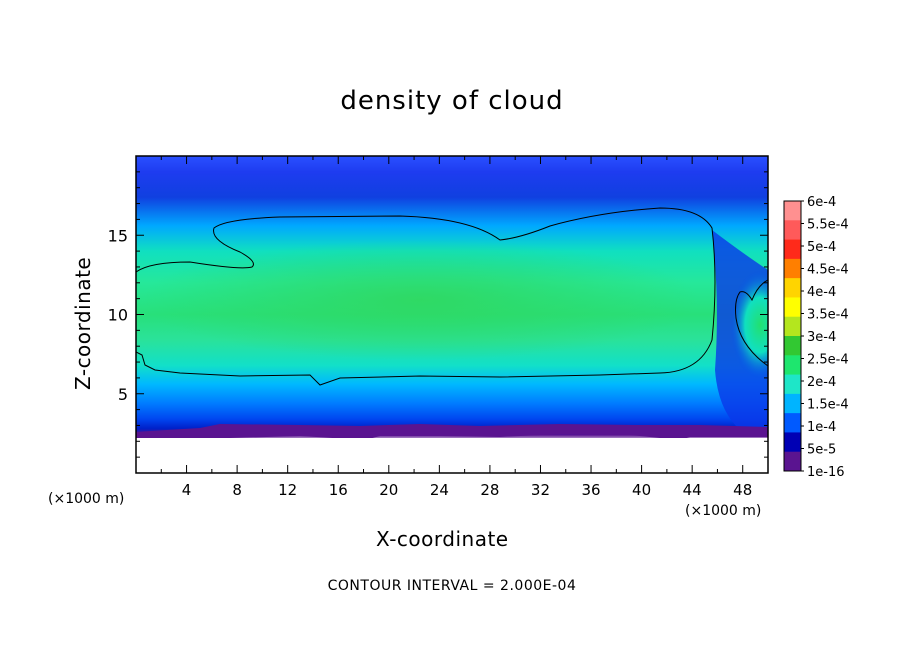 This screenshot has height=654, width=904. What do you see at coordinates (489, 490) in the screenshot?
I see `x-tick-label: 28` at bounding box center [489, 490].